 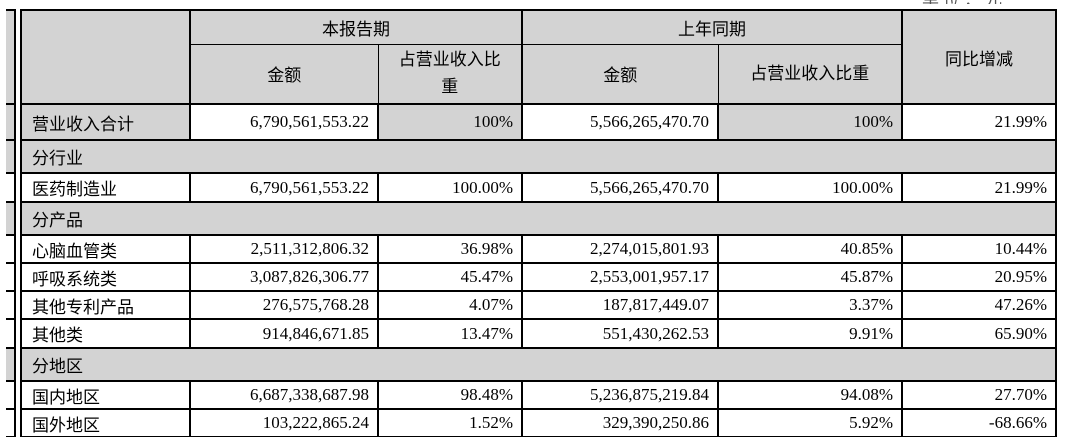 I want to click on current-amount-cell: 914,846,671.85, so click(x=284, y=333).